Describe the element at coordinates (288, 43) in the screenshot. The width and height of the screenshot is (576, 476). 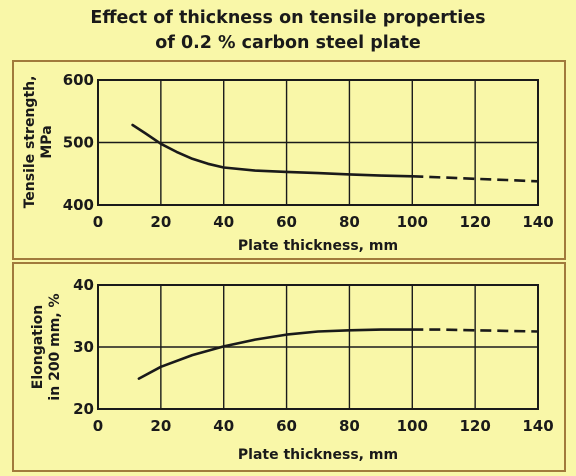
I see `title-line-2: of 0.2 % carbon steel plate` at that location.